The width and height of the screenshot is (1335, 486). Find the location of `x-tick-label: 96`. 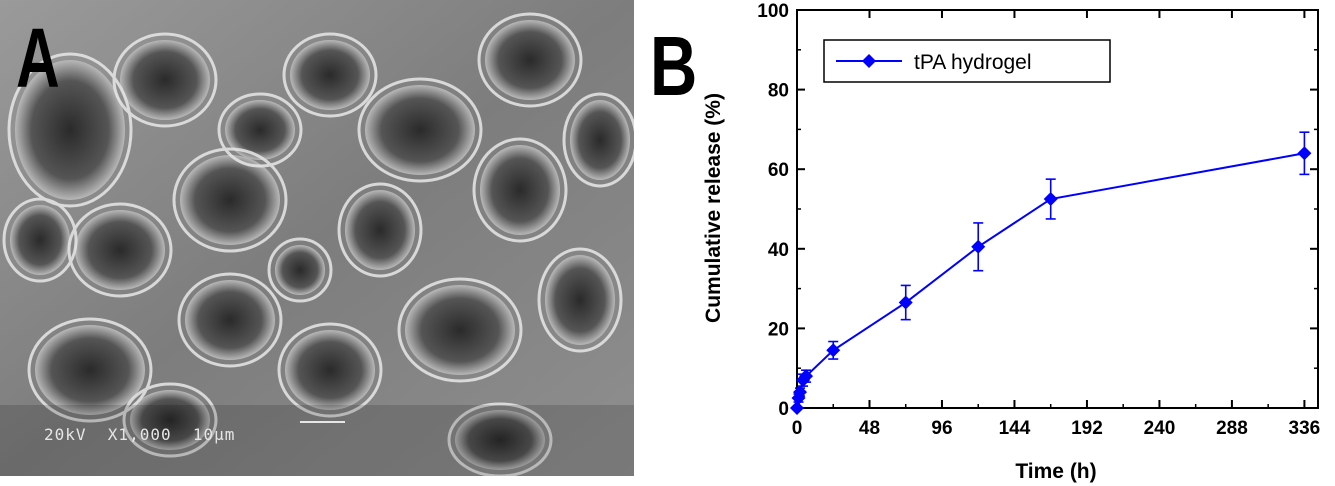

x-tick-label: 96 is located at coordinates (941, 428).